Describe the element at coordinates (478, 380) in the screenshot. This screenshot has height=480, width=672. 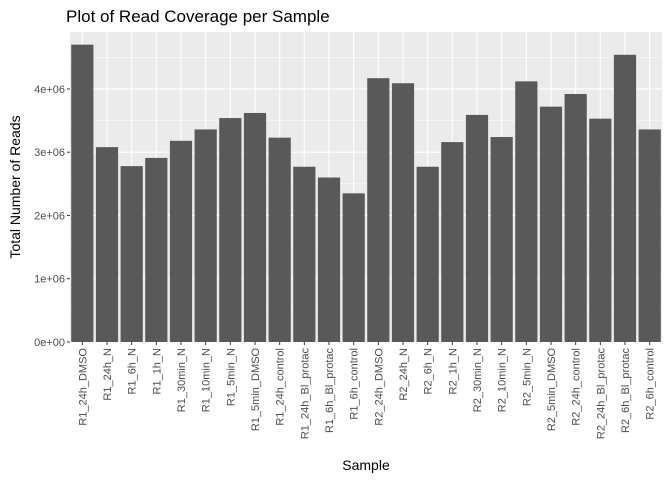
I see `x-tick-label: R2_30min_N` at that location.